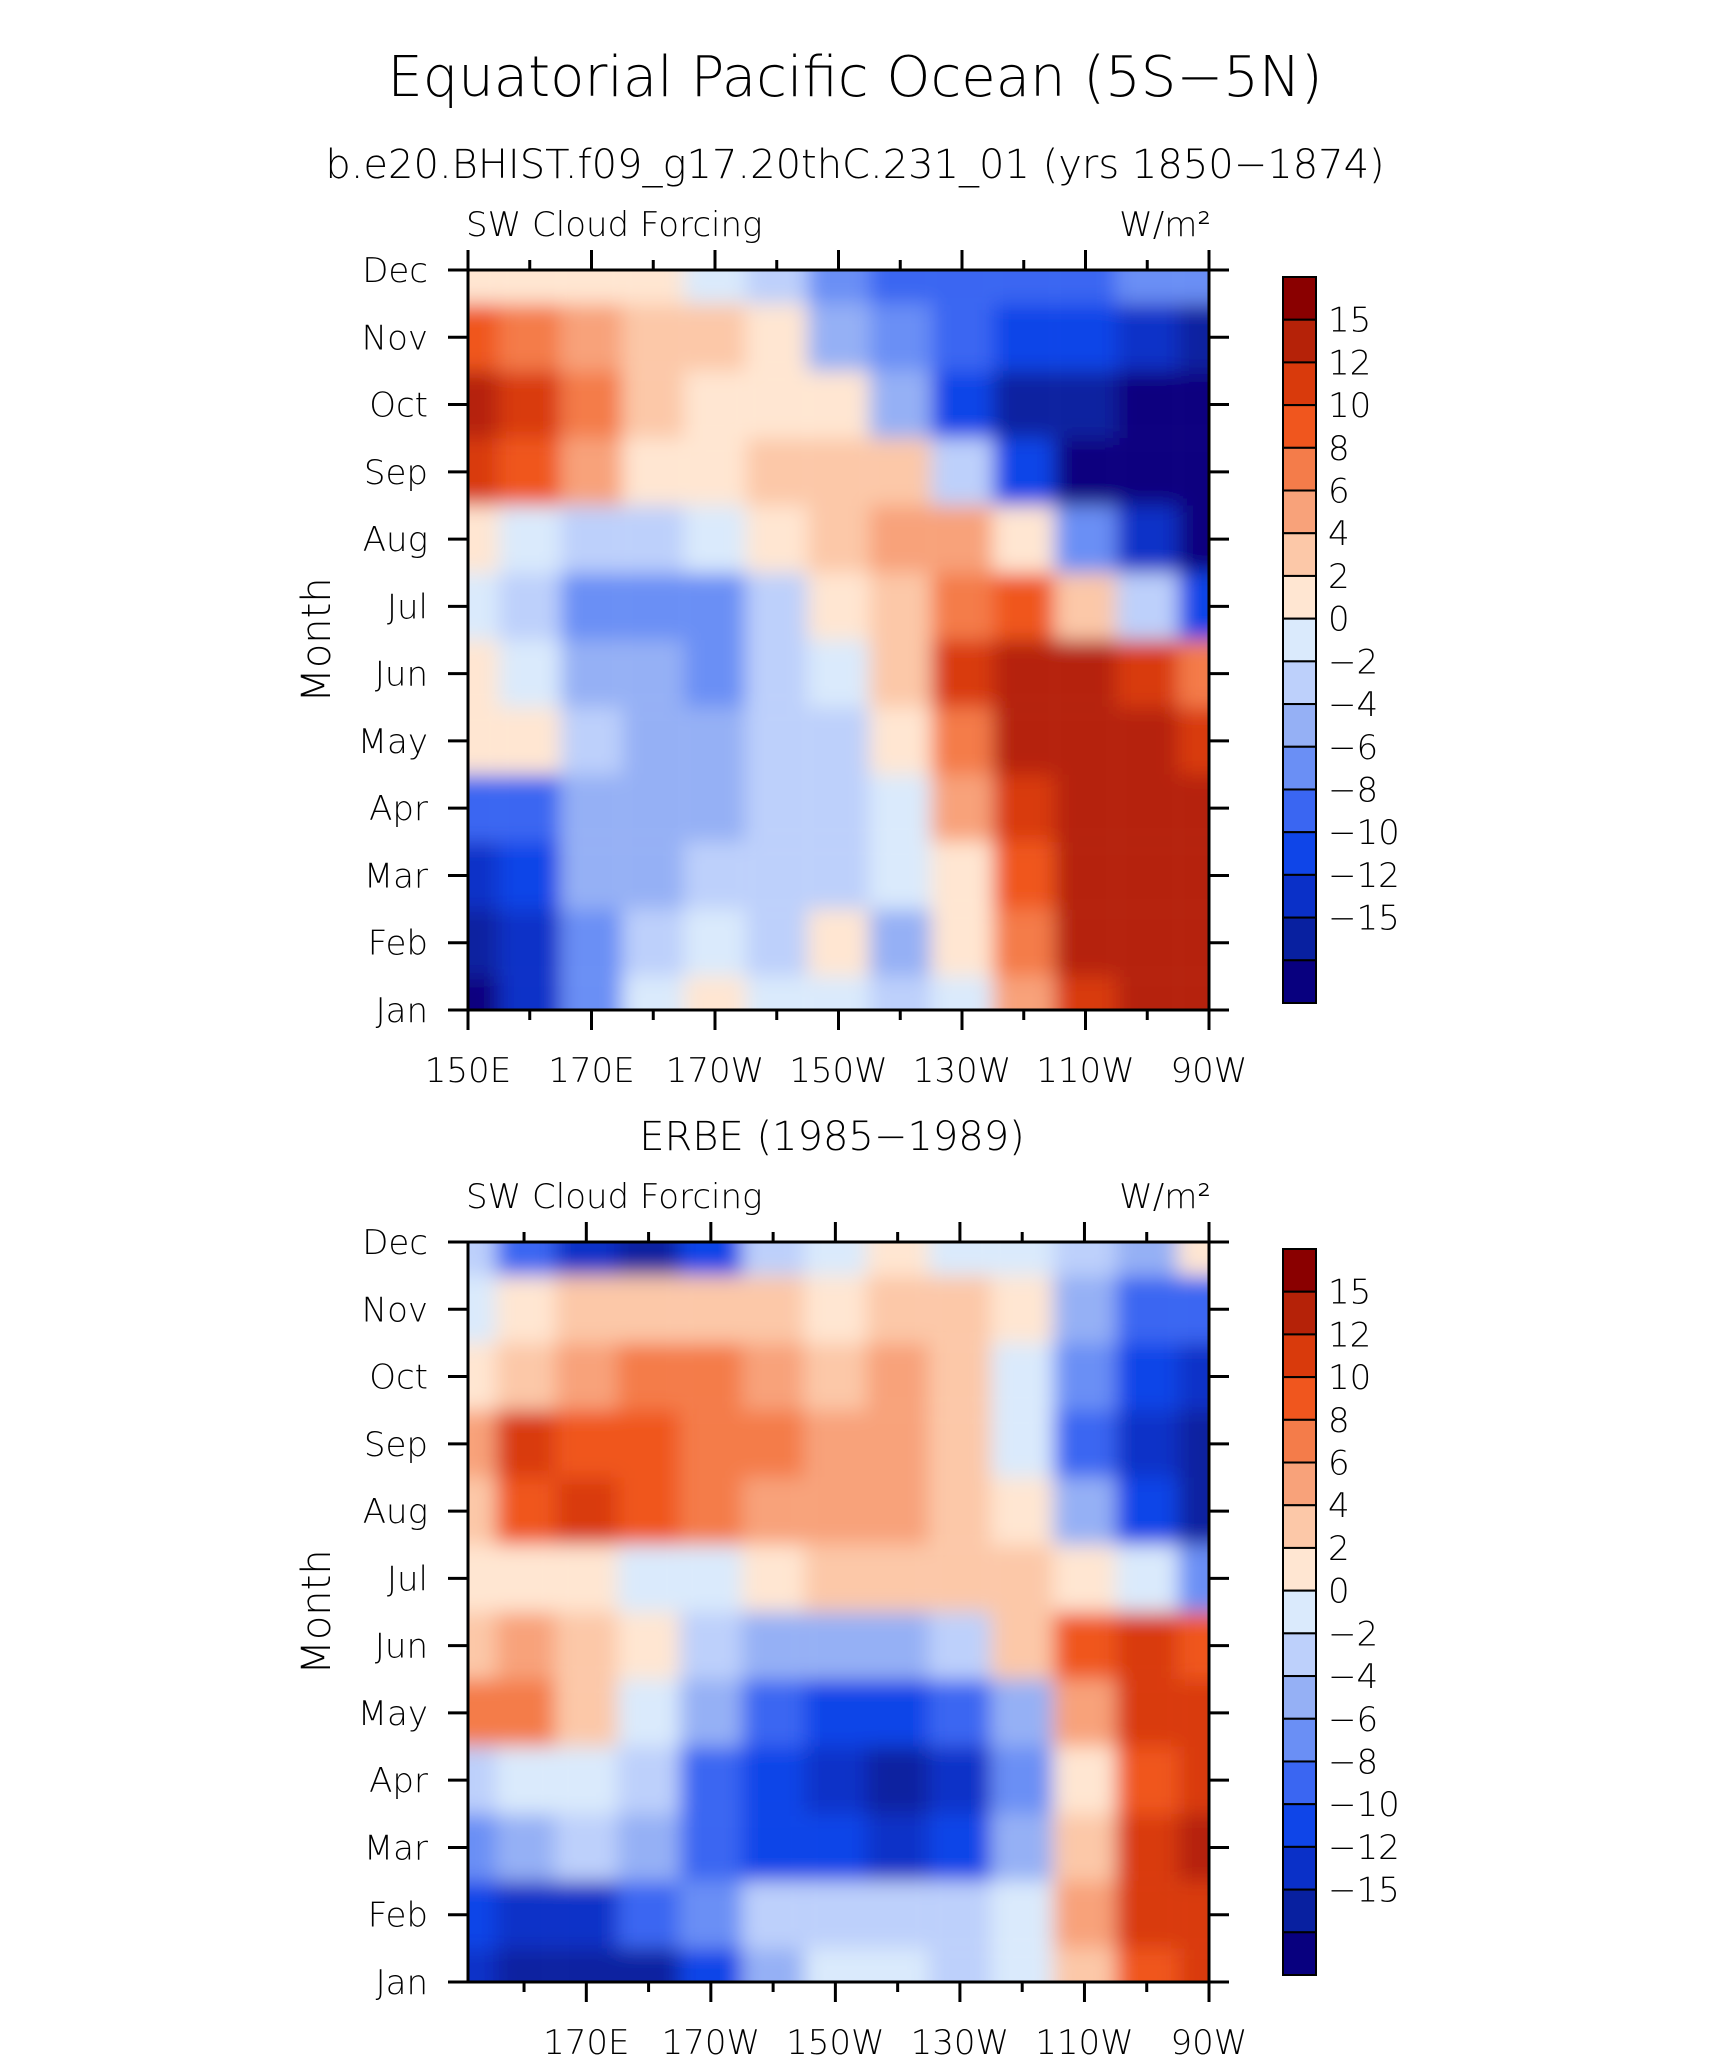 The image size is (1710, 2059). Describe the element at coordinates (1364, 876) in the screenshot. I see `colorbar-label: −12` at that location.